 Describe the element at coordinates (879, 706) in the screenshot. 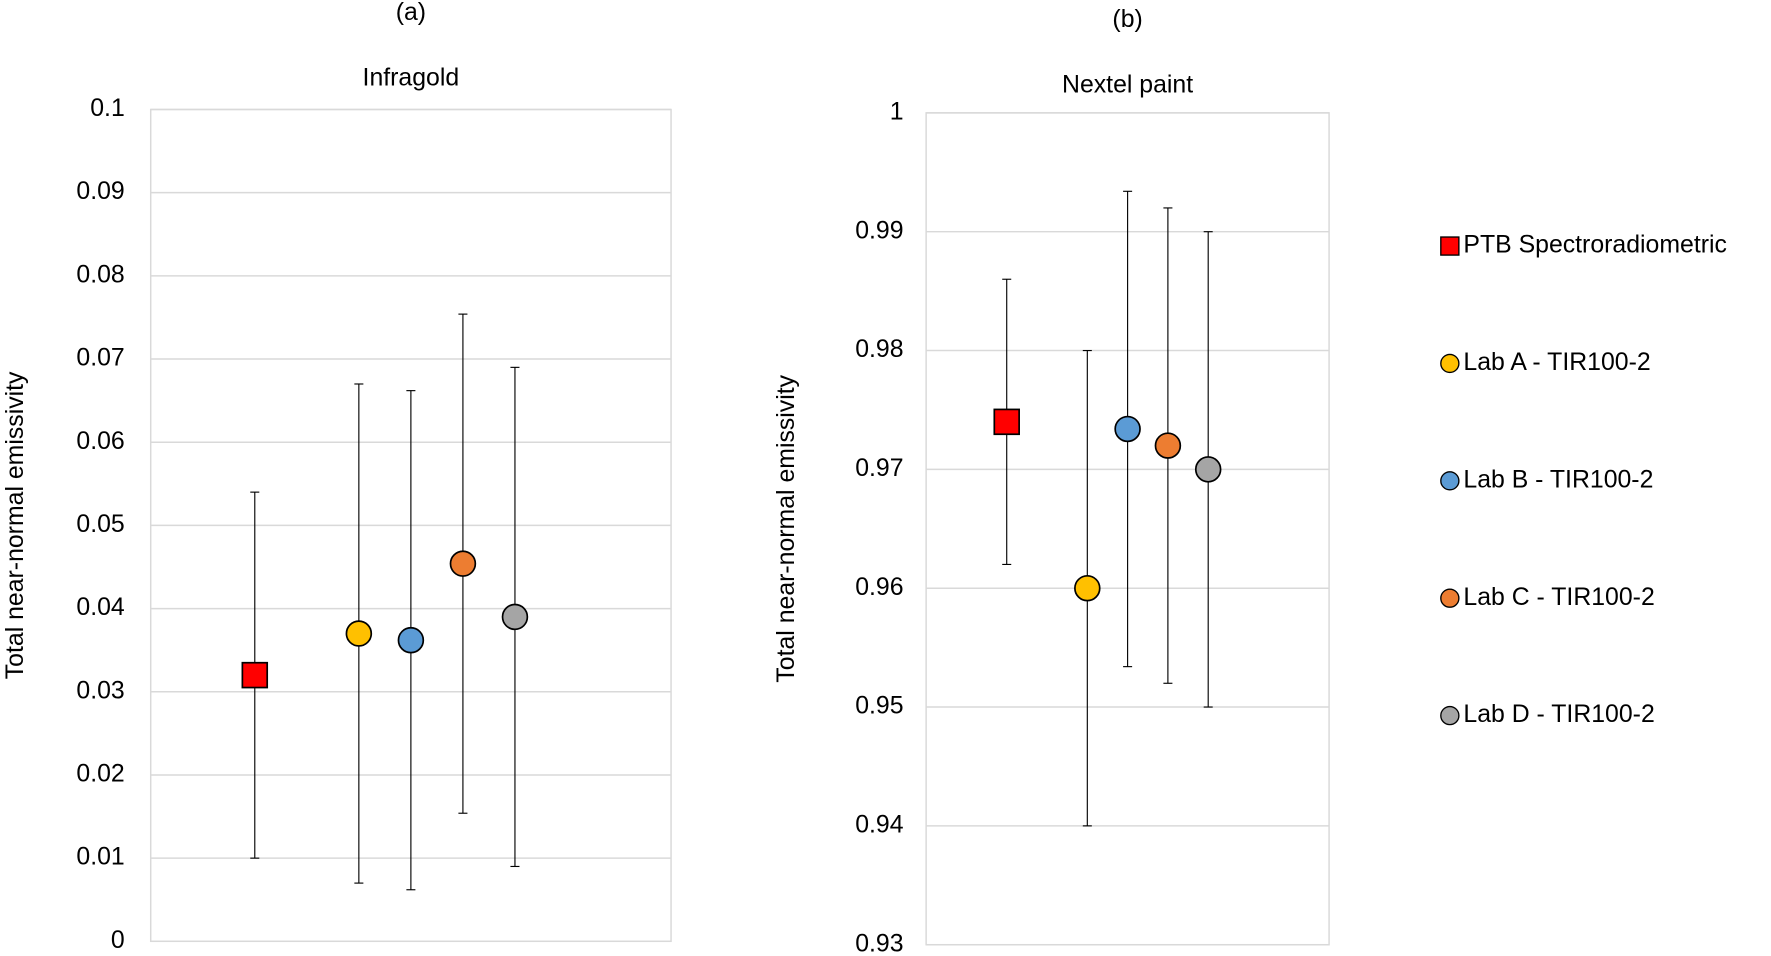

I see `y-tick-label: 0.95` at that location.